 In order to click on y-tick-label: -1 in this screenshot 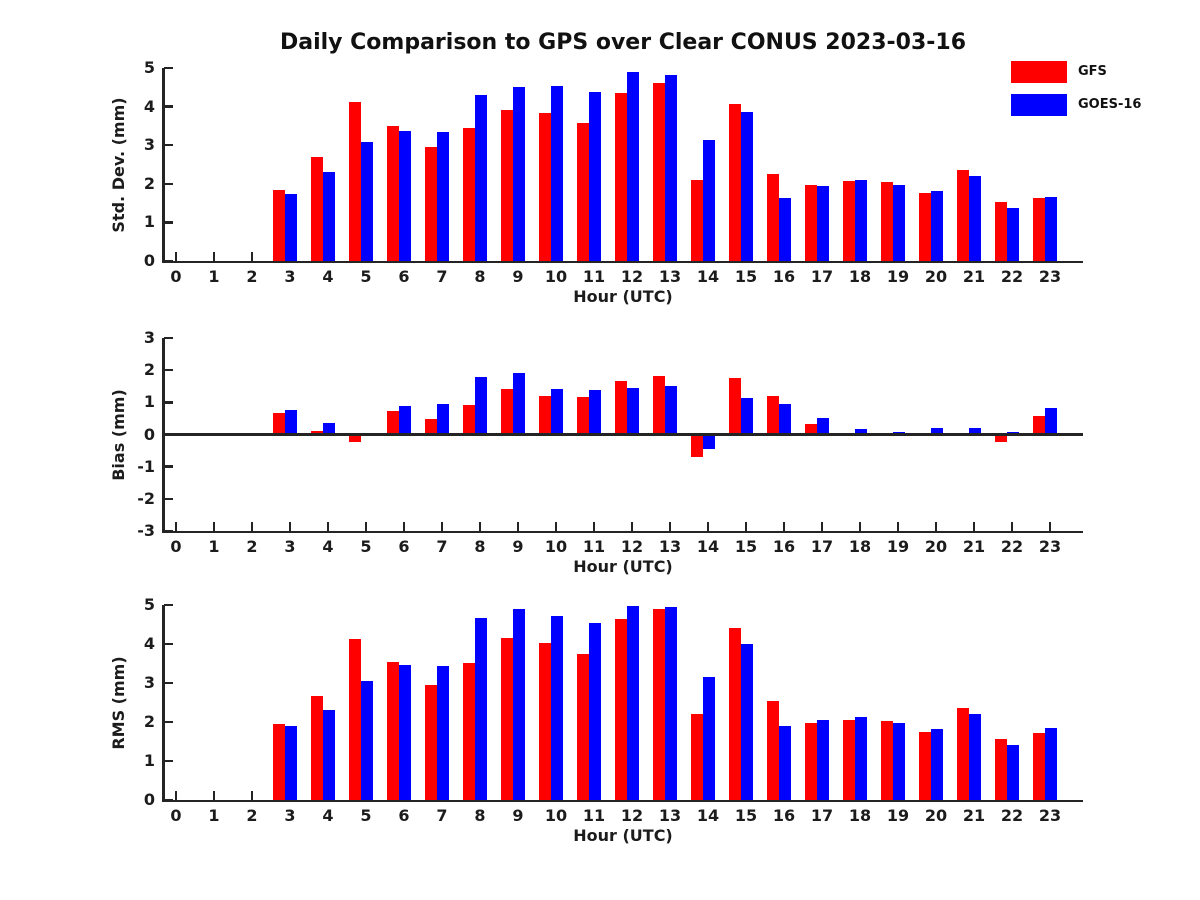, I will do `click(146, 466)`.